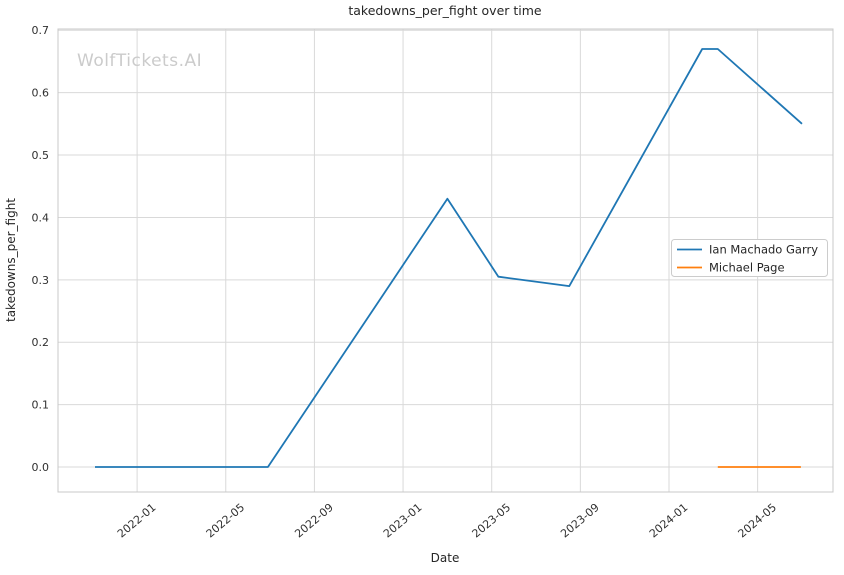  What do you see at coordinates (226, 521) in the screenshot?
I see `x-tick-label: 2022-05` at bounding box center [226, 521].